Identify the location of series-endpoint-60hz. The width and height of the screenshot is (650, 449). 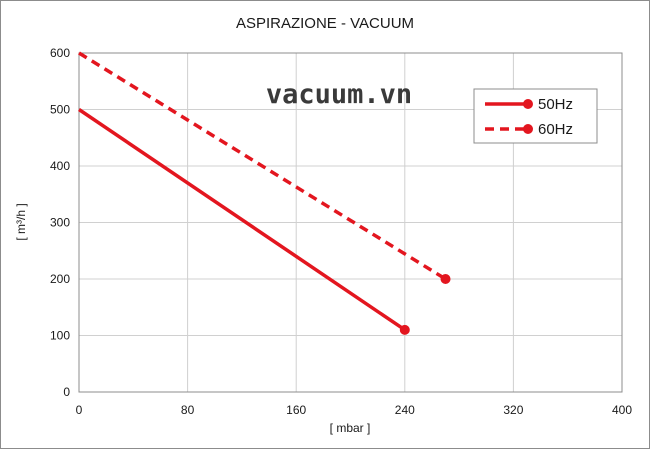
(445, 279).